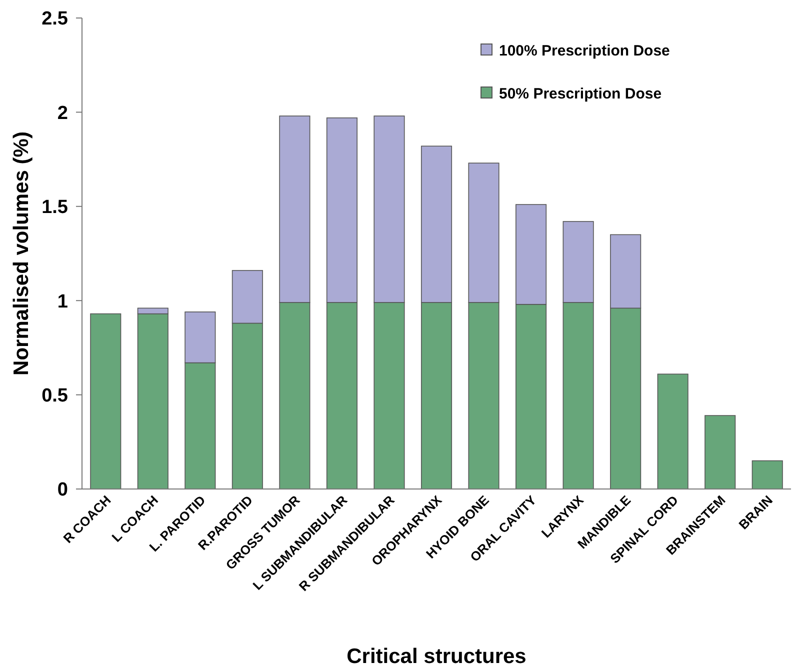 This screenshot has height=669, width=801. Describe the element at coordinates (55, 19) in the screenshot. I see `y-tick-label: 2.5` at that location.